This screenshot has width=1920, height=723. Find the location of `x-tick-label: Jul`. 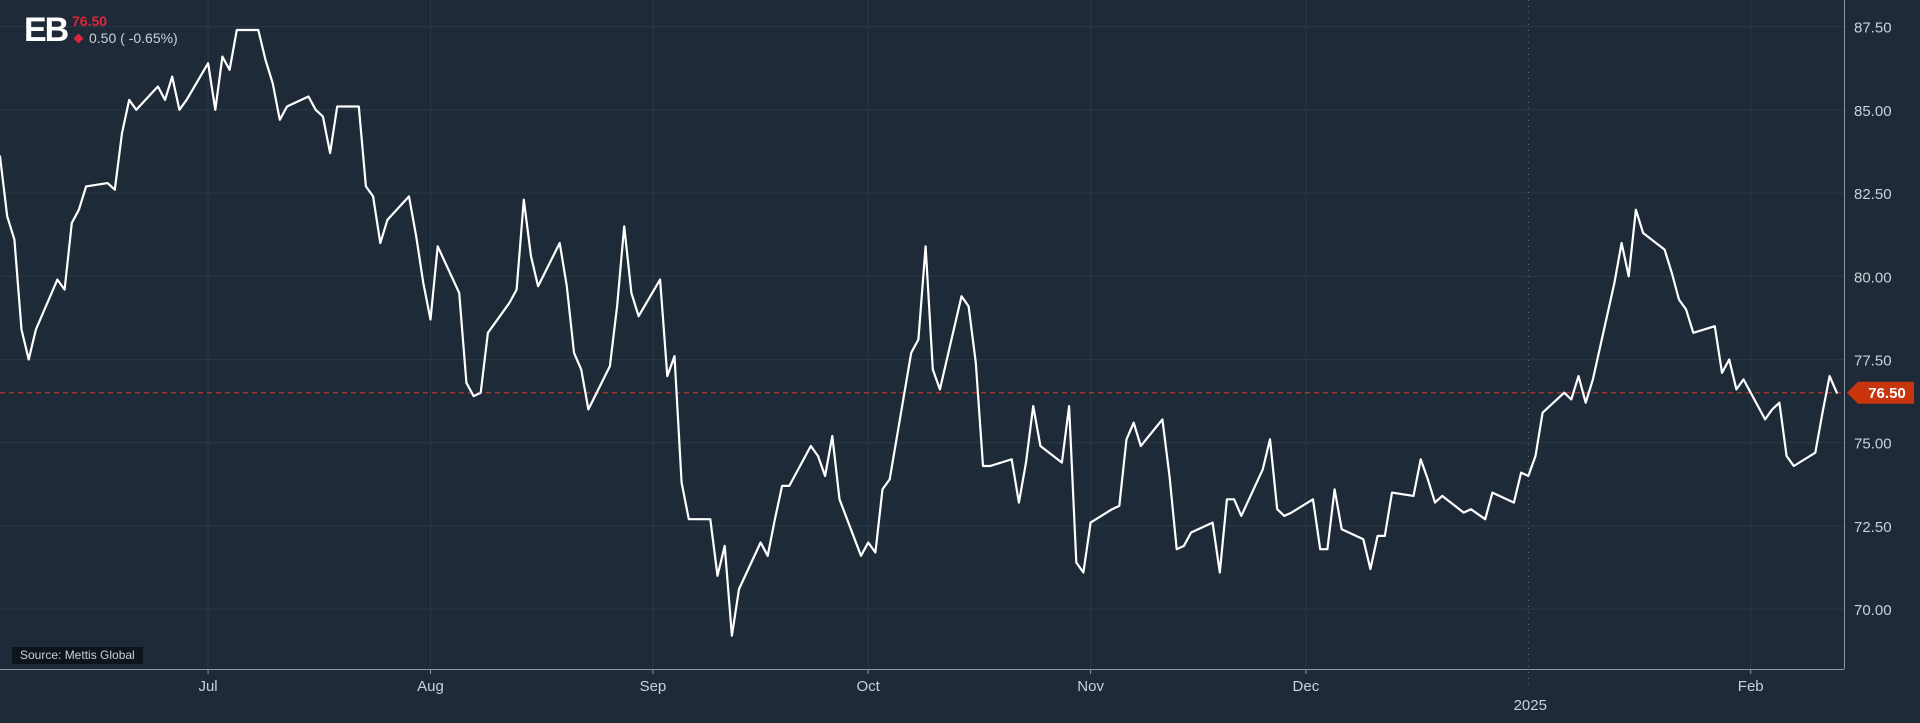

x-tick-label: Jul is located at coordinates (207, 686).